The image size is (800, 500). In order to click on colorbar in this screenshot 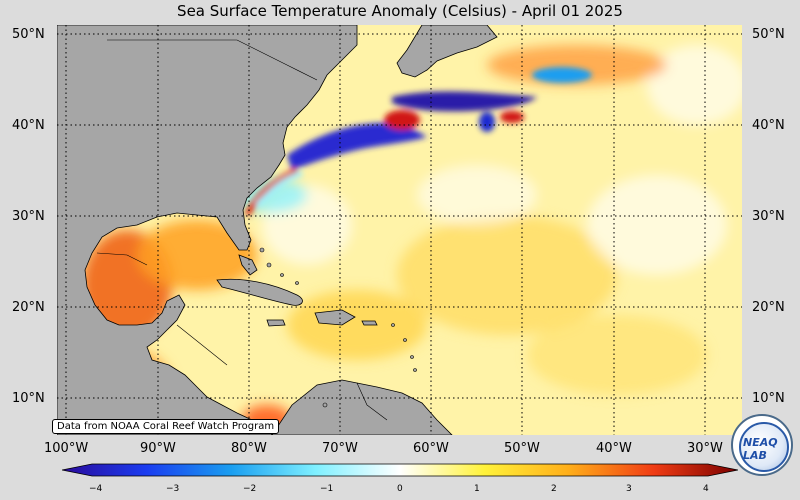, I will do `click(400, 472)`.